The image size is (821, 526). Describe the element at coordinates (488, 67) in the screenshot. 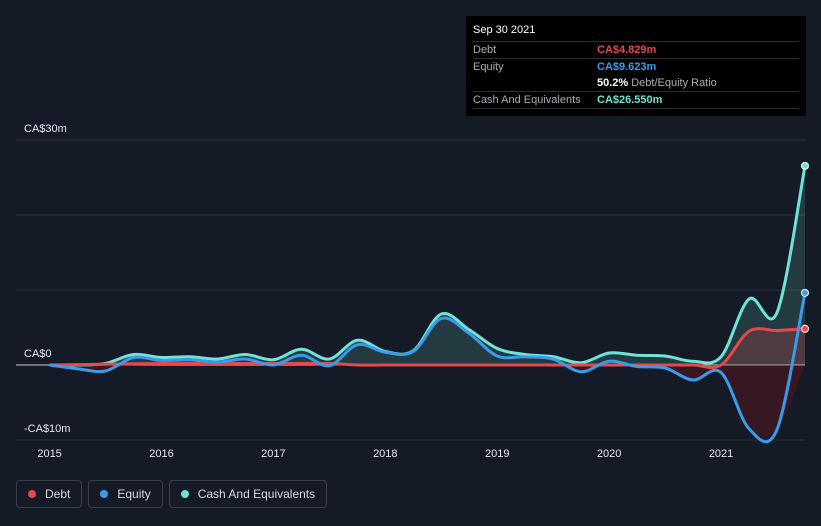

I see `tooltip-equity-label: Equity` at that location.